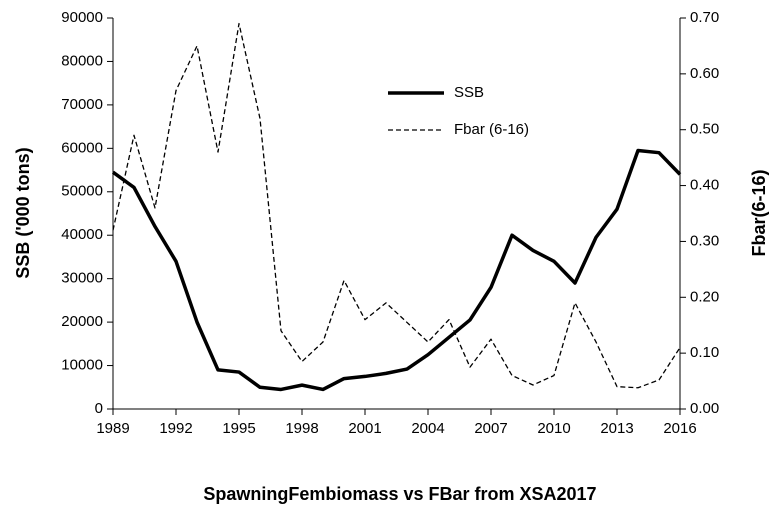 The height and width of the screenshot is (510, 777). Describe the element at coordinates (469, 92) in the screenshot. I see `legend-label: SSB` at that location.